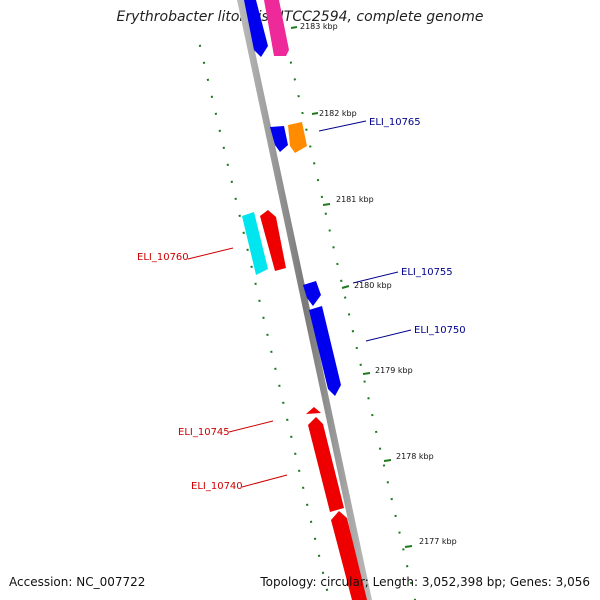 This screenshot has width=600, height=600. I want to click on accession-text: Accession: NC_007722, so click(77, 582).